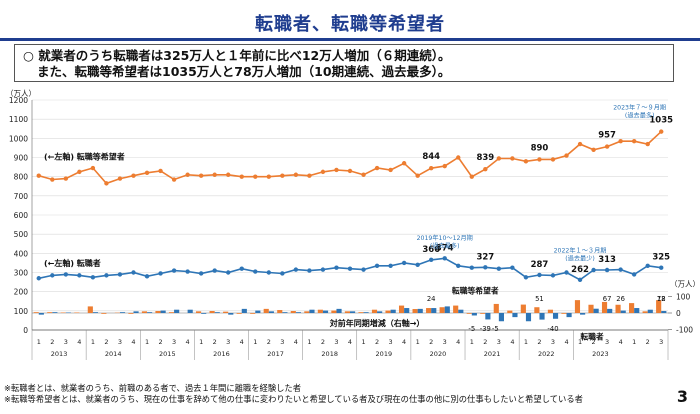  Describe the element at coordinates (384, 354) in the screenshot. I see `x-tick-label-year: 2019` at that location.